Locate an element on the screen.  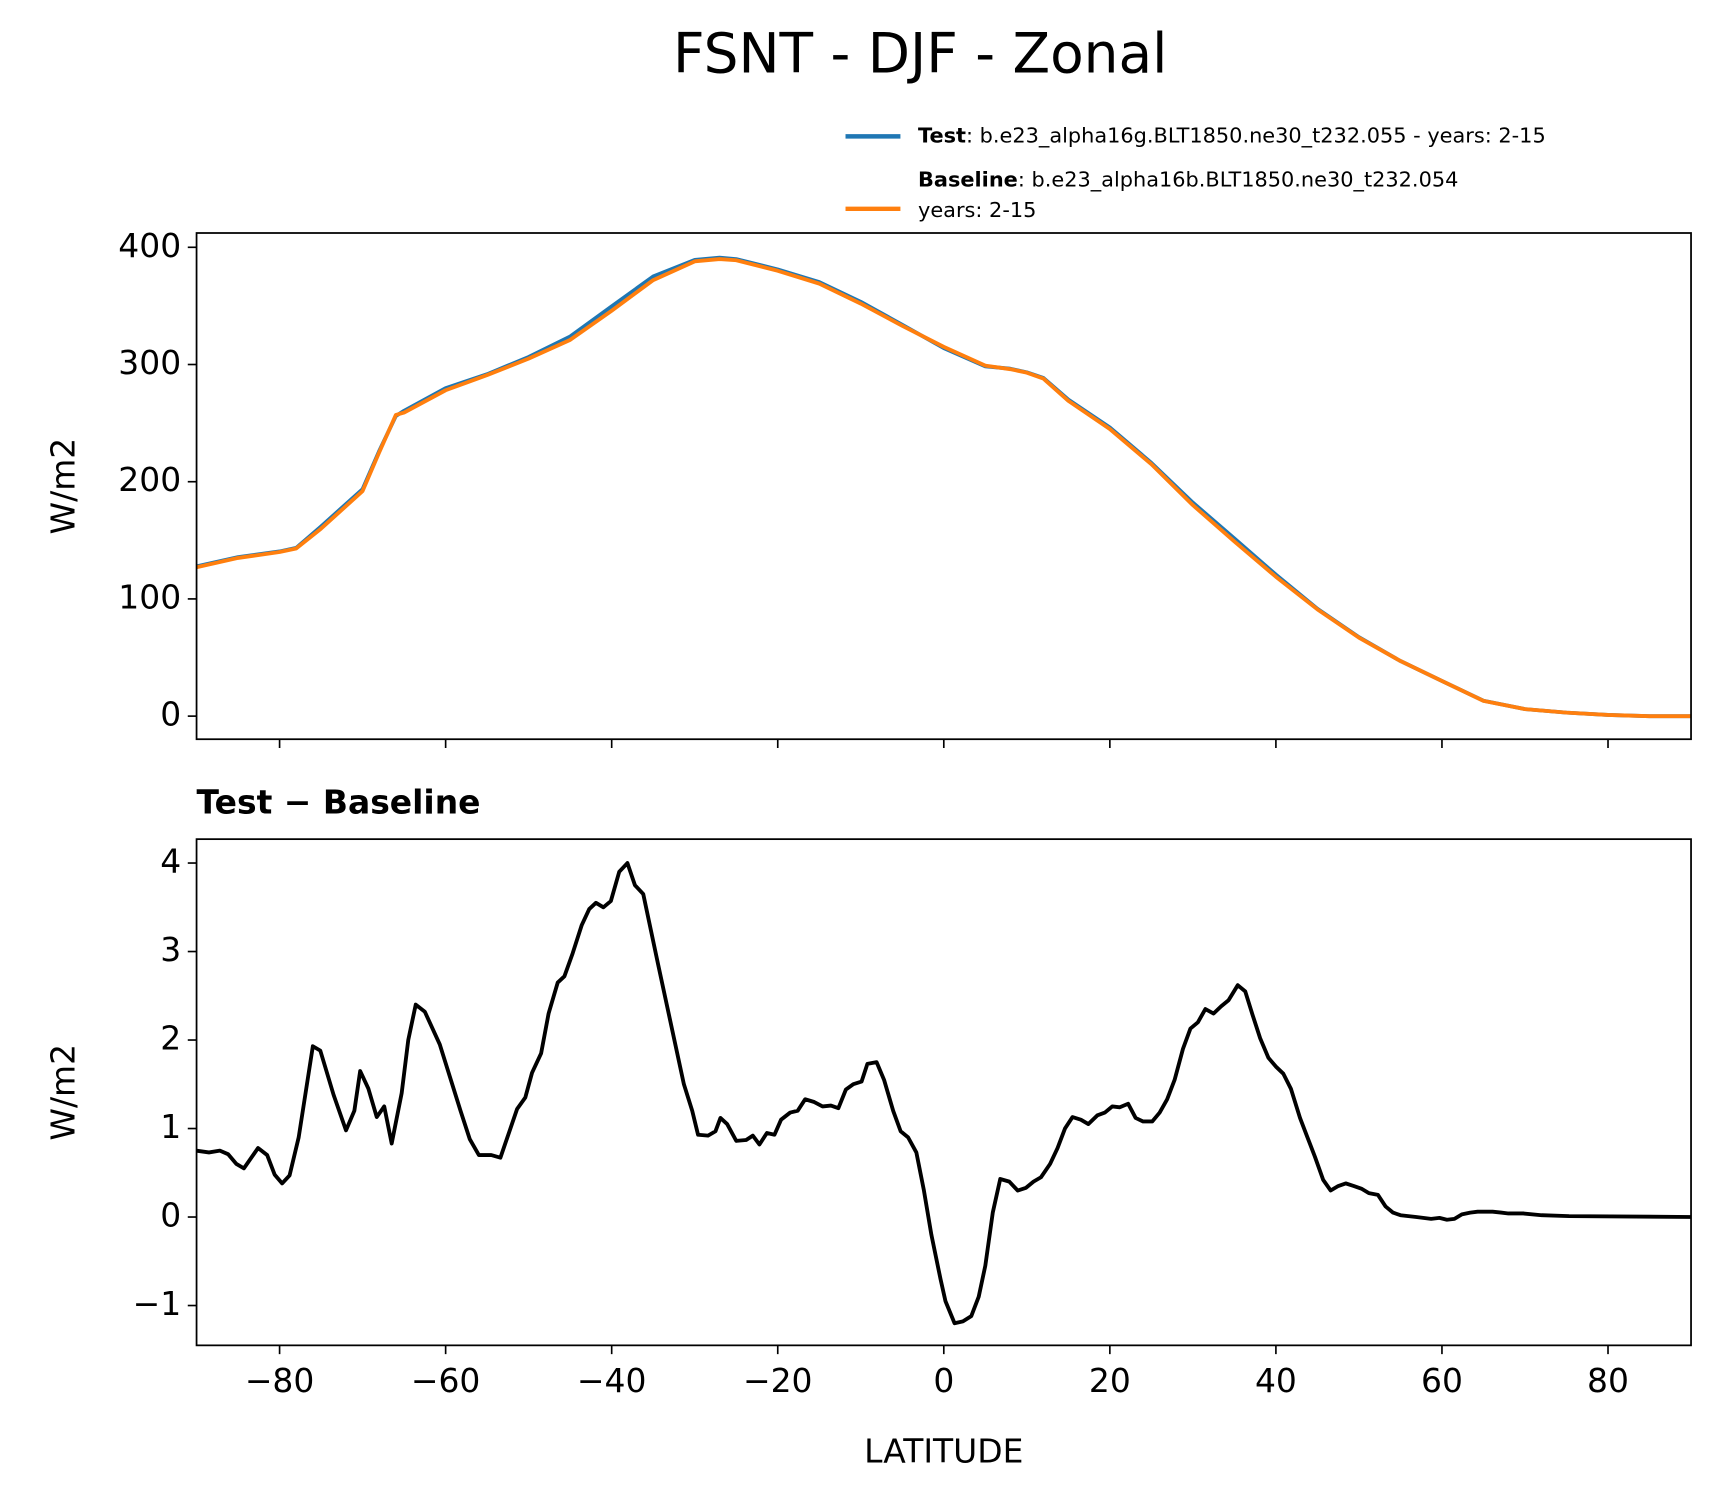
y-tick-label: 2 is located at coordinates (170, 1038).